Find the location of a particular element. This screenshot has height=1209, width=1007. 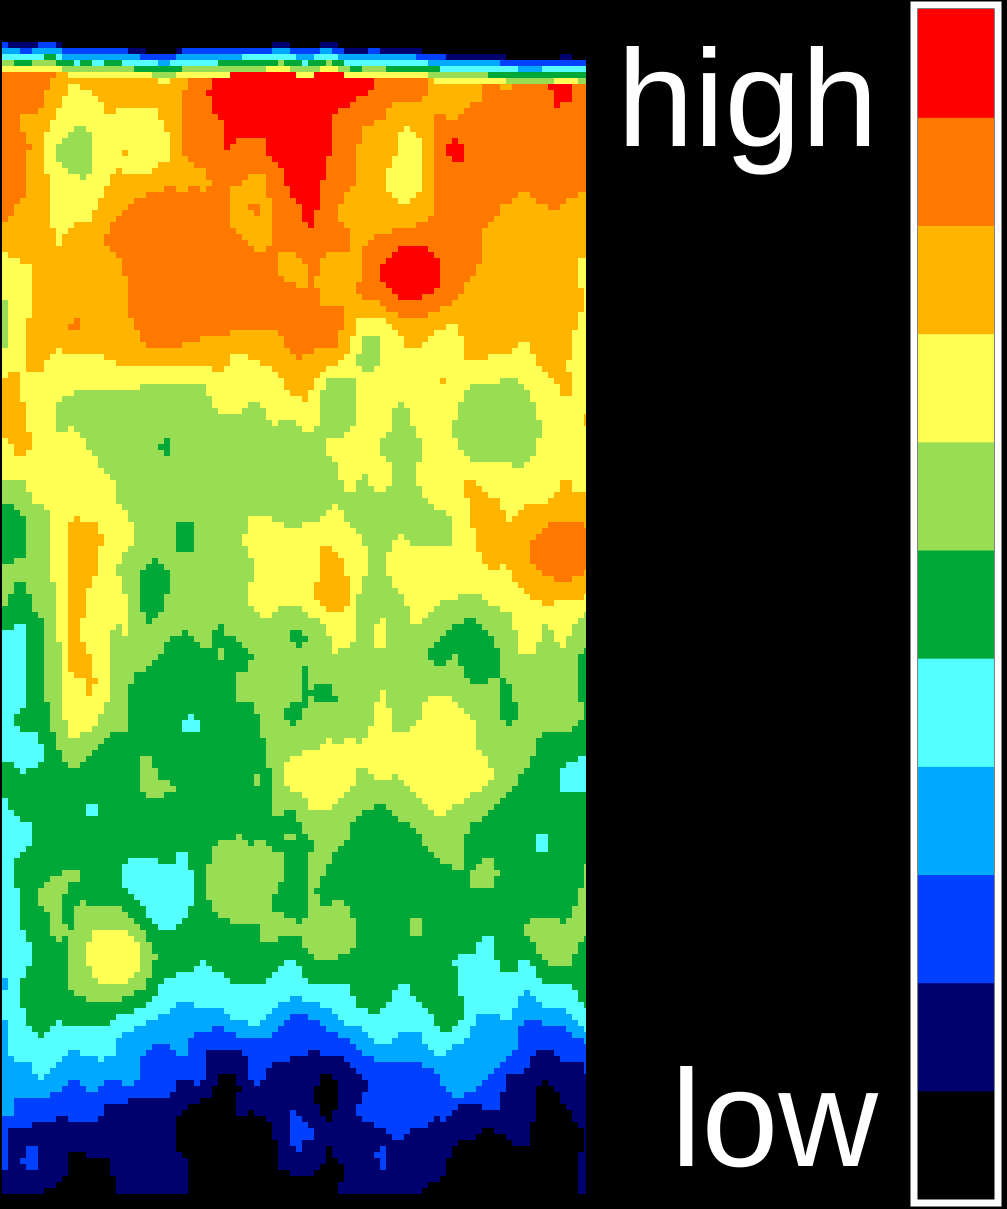

colorbar-low-label: low is located at coordinates (774, 1119).